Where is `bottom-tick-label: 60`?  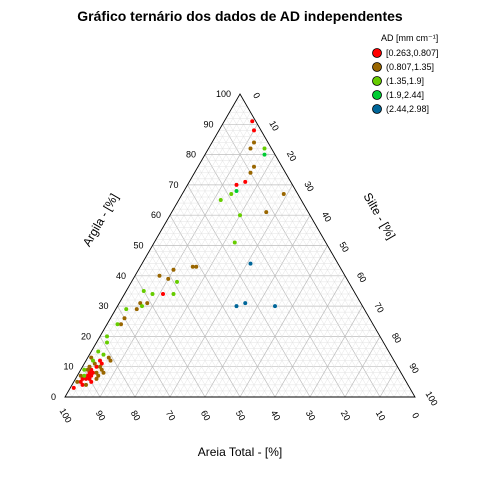
bottom-tick-label: 60 is located at coordinates (206, 416).